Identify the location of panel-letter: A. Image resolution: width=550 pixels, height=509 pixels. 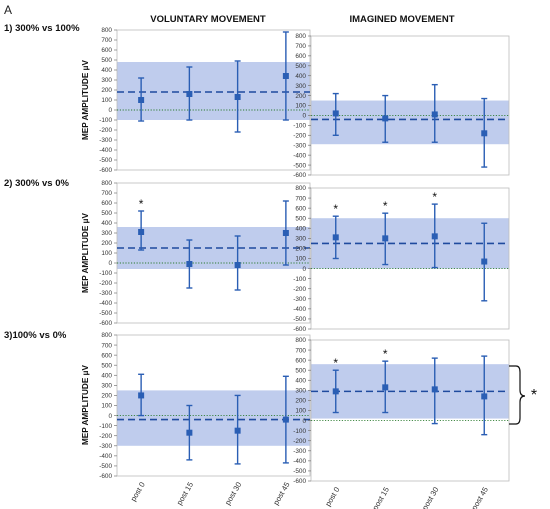
(8, 10).